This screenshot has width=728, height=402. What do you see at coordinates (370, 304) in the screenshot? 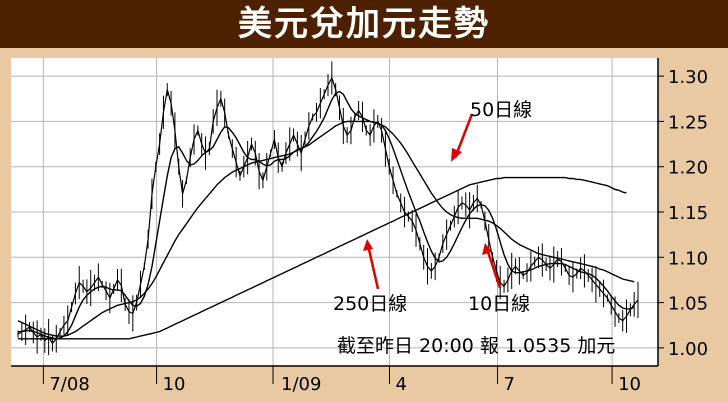
I see `label-ma250: 250日線` at bounding box center [370, 304].